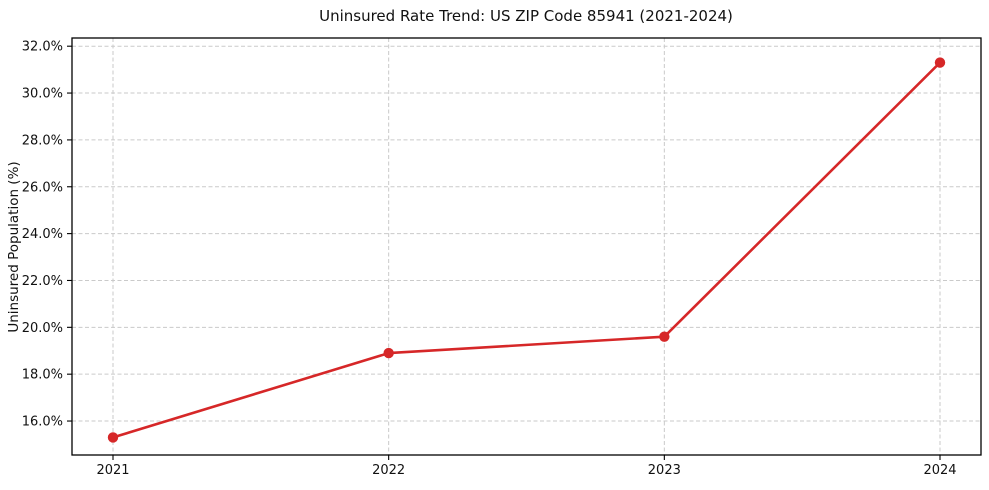 Image resolution: width=989 pixels, height=490 pixels. What do you see at coordinates (42, 375) in the screenshot?
I see `y-tick-label: 18.0%` at bounding box center [42, 375].